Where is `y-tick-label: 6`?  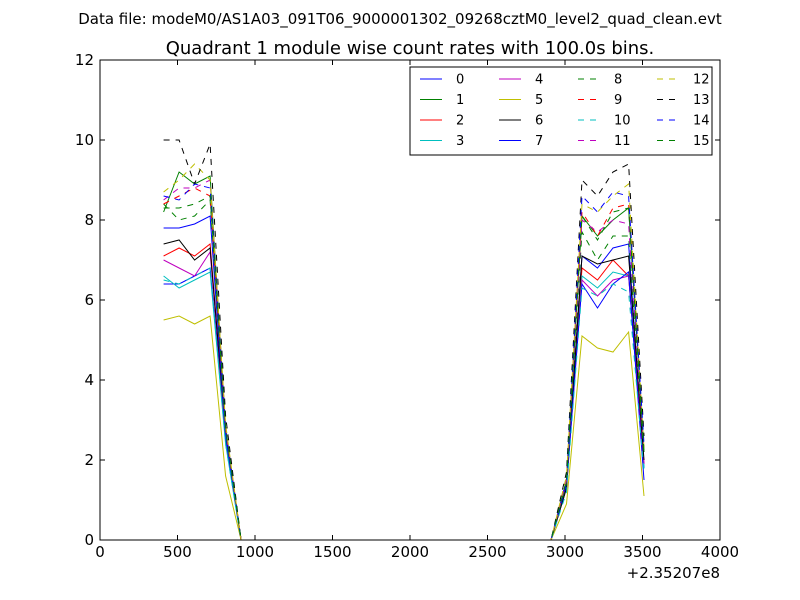
y-tick-label: 6 is located at coordinates (89, 300).